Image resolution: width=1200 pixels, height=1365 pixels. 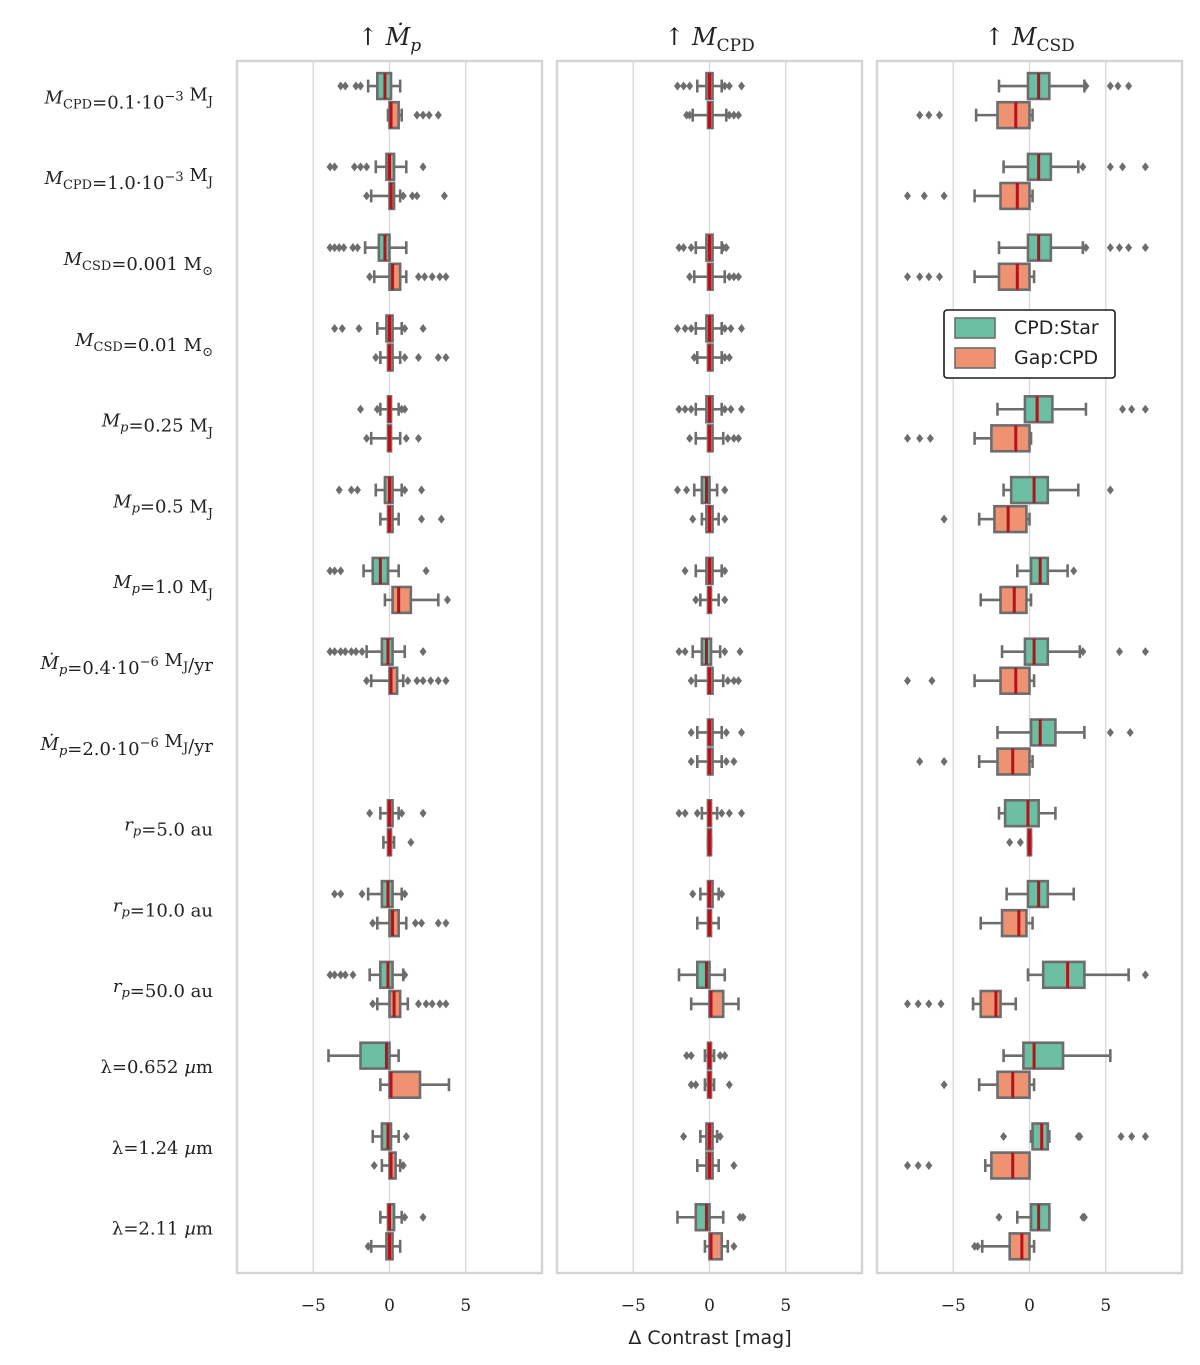 What do you see at coordinates (709, 39) in the screenshot?
I see `panel-title: ↑ MCPD` at bounding box center [709, 39].